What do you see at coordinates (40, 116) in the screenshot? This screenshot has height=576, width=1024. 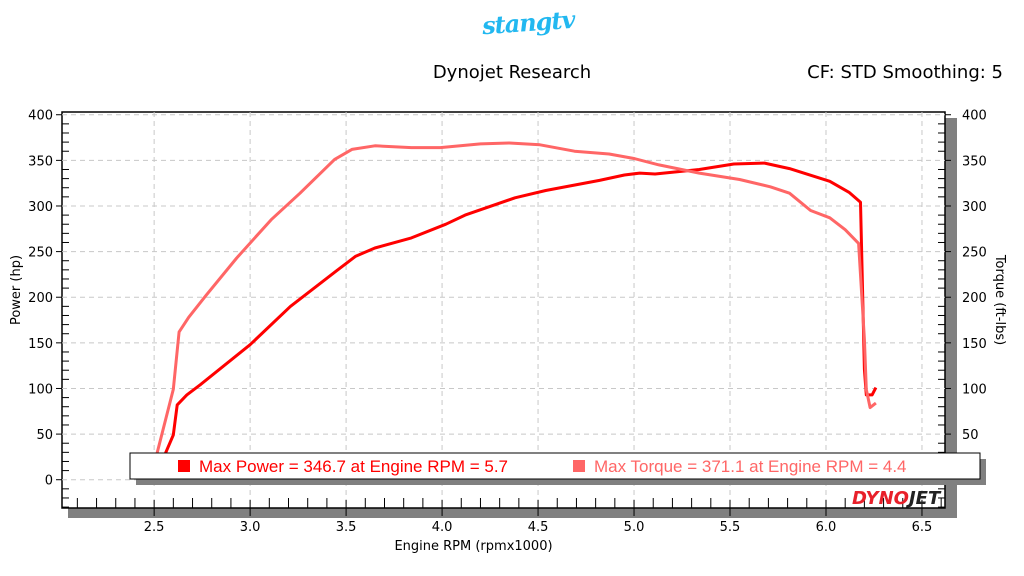 I see `y-tick-label: 400` at bounding box center [40, 116].